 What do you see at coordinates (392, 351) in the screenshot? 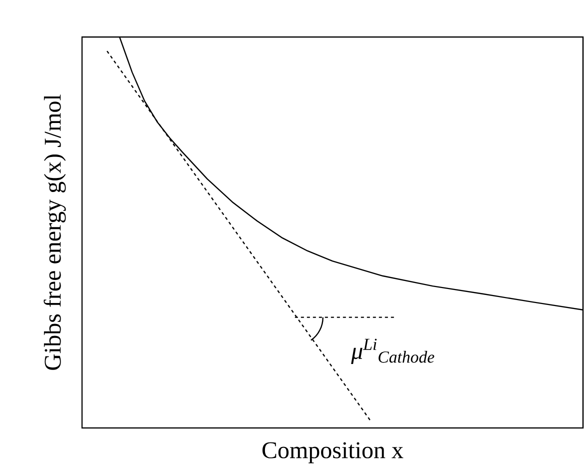
I see `annotation: μ$^{Li}$Cathode` at bounding box center [392, 351].